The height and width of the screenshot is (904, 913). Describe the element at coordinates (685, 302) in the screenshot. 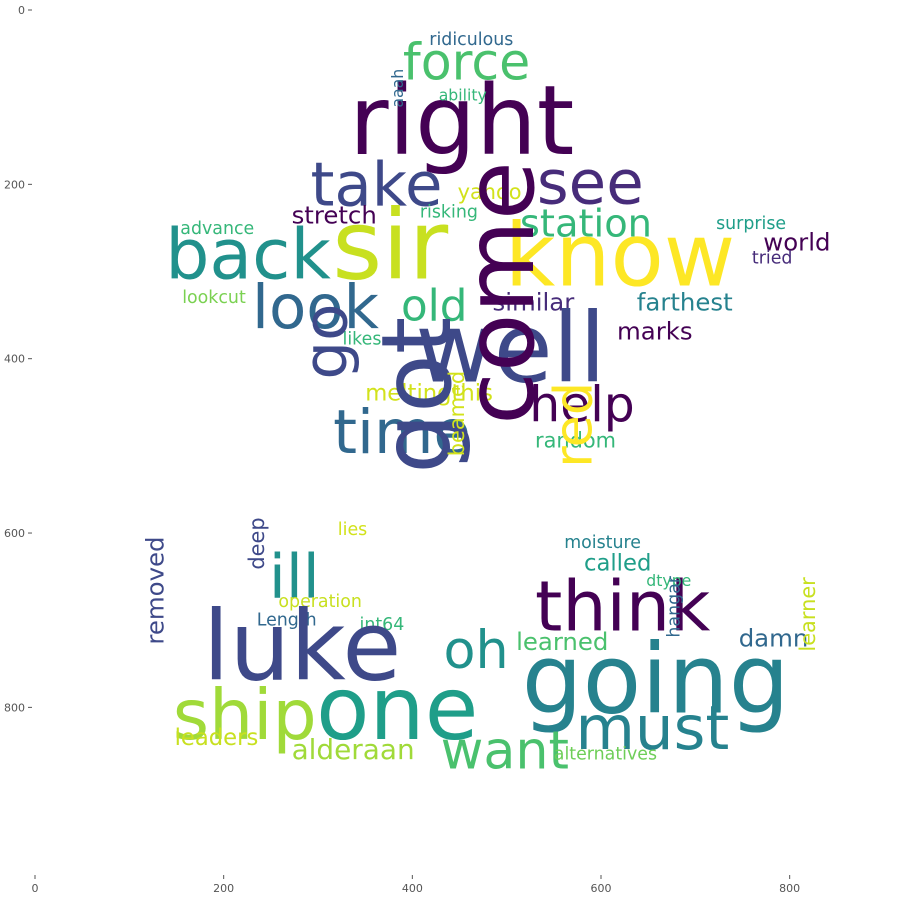

I see `word-farthest: farthest` at that location.